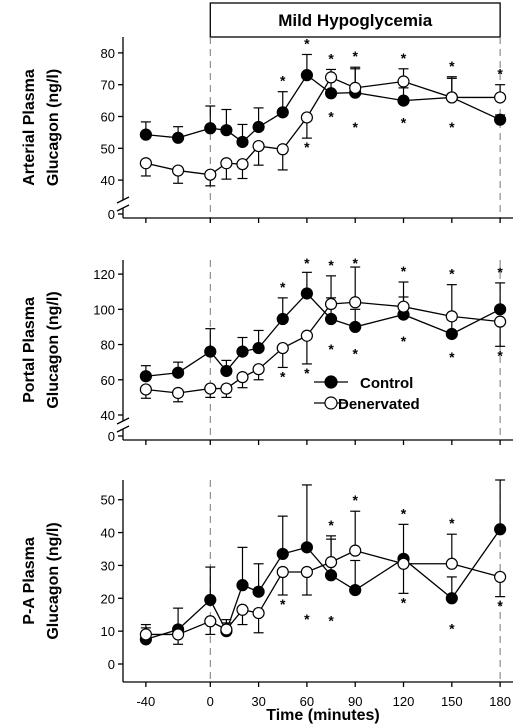  What do you see at coordinates (29, 581) in the screenshot?
I see `y-axis-title-line: P-A Plasma` at bounding box center [29, 581].